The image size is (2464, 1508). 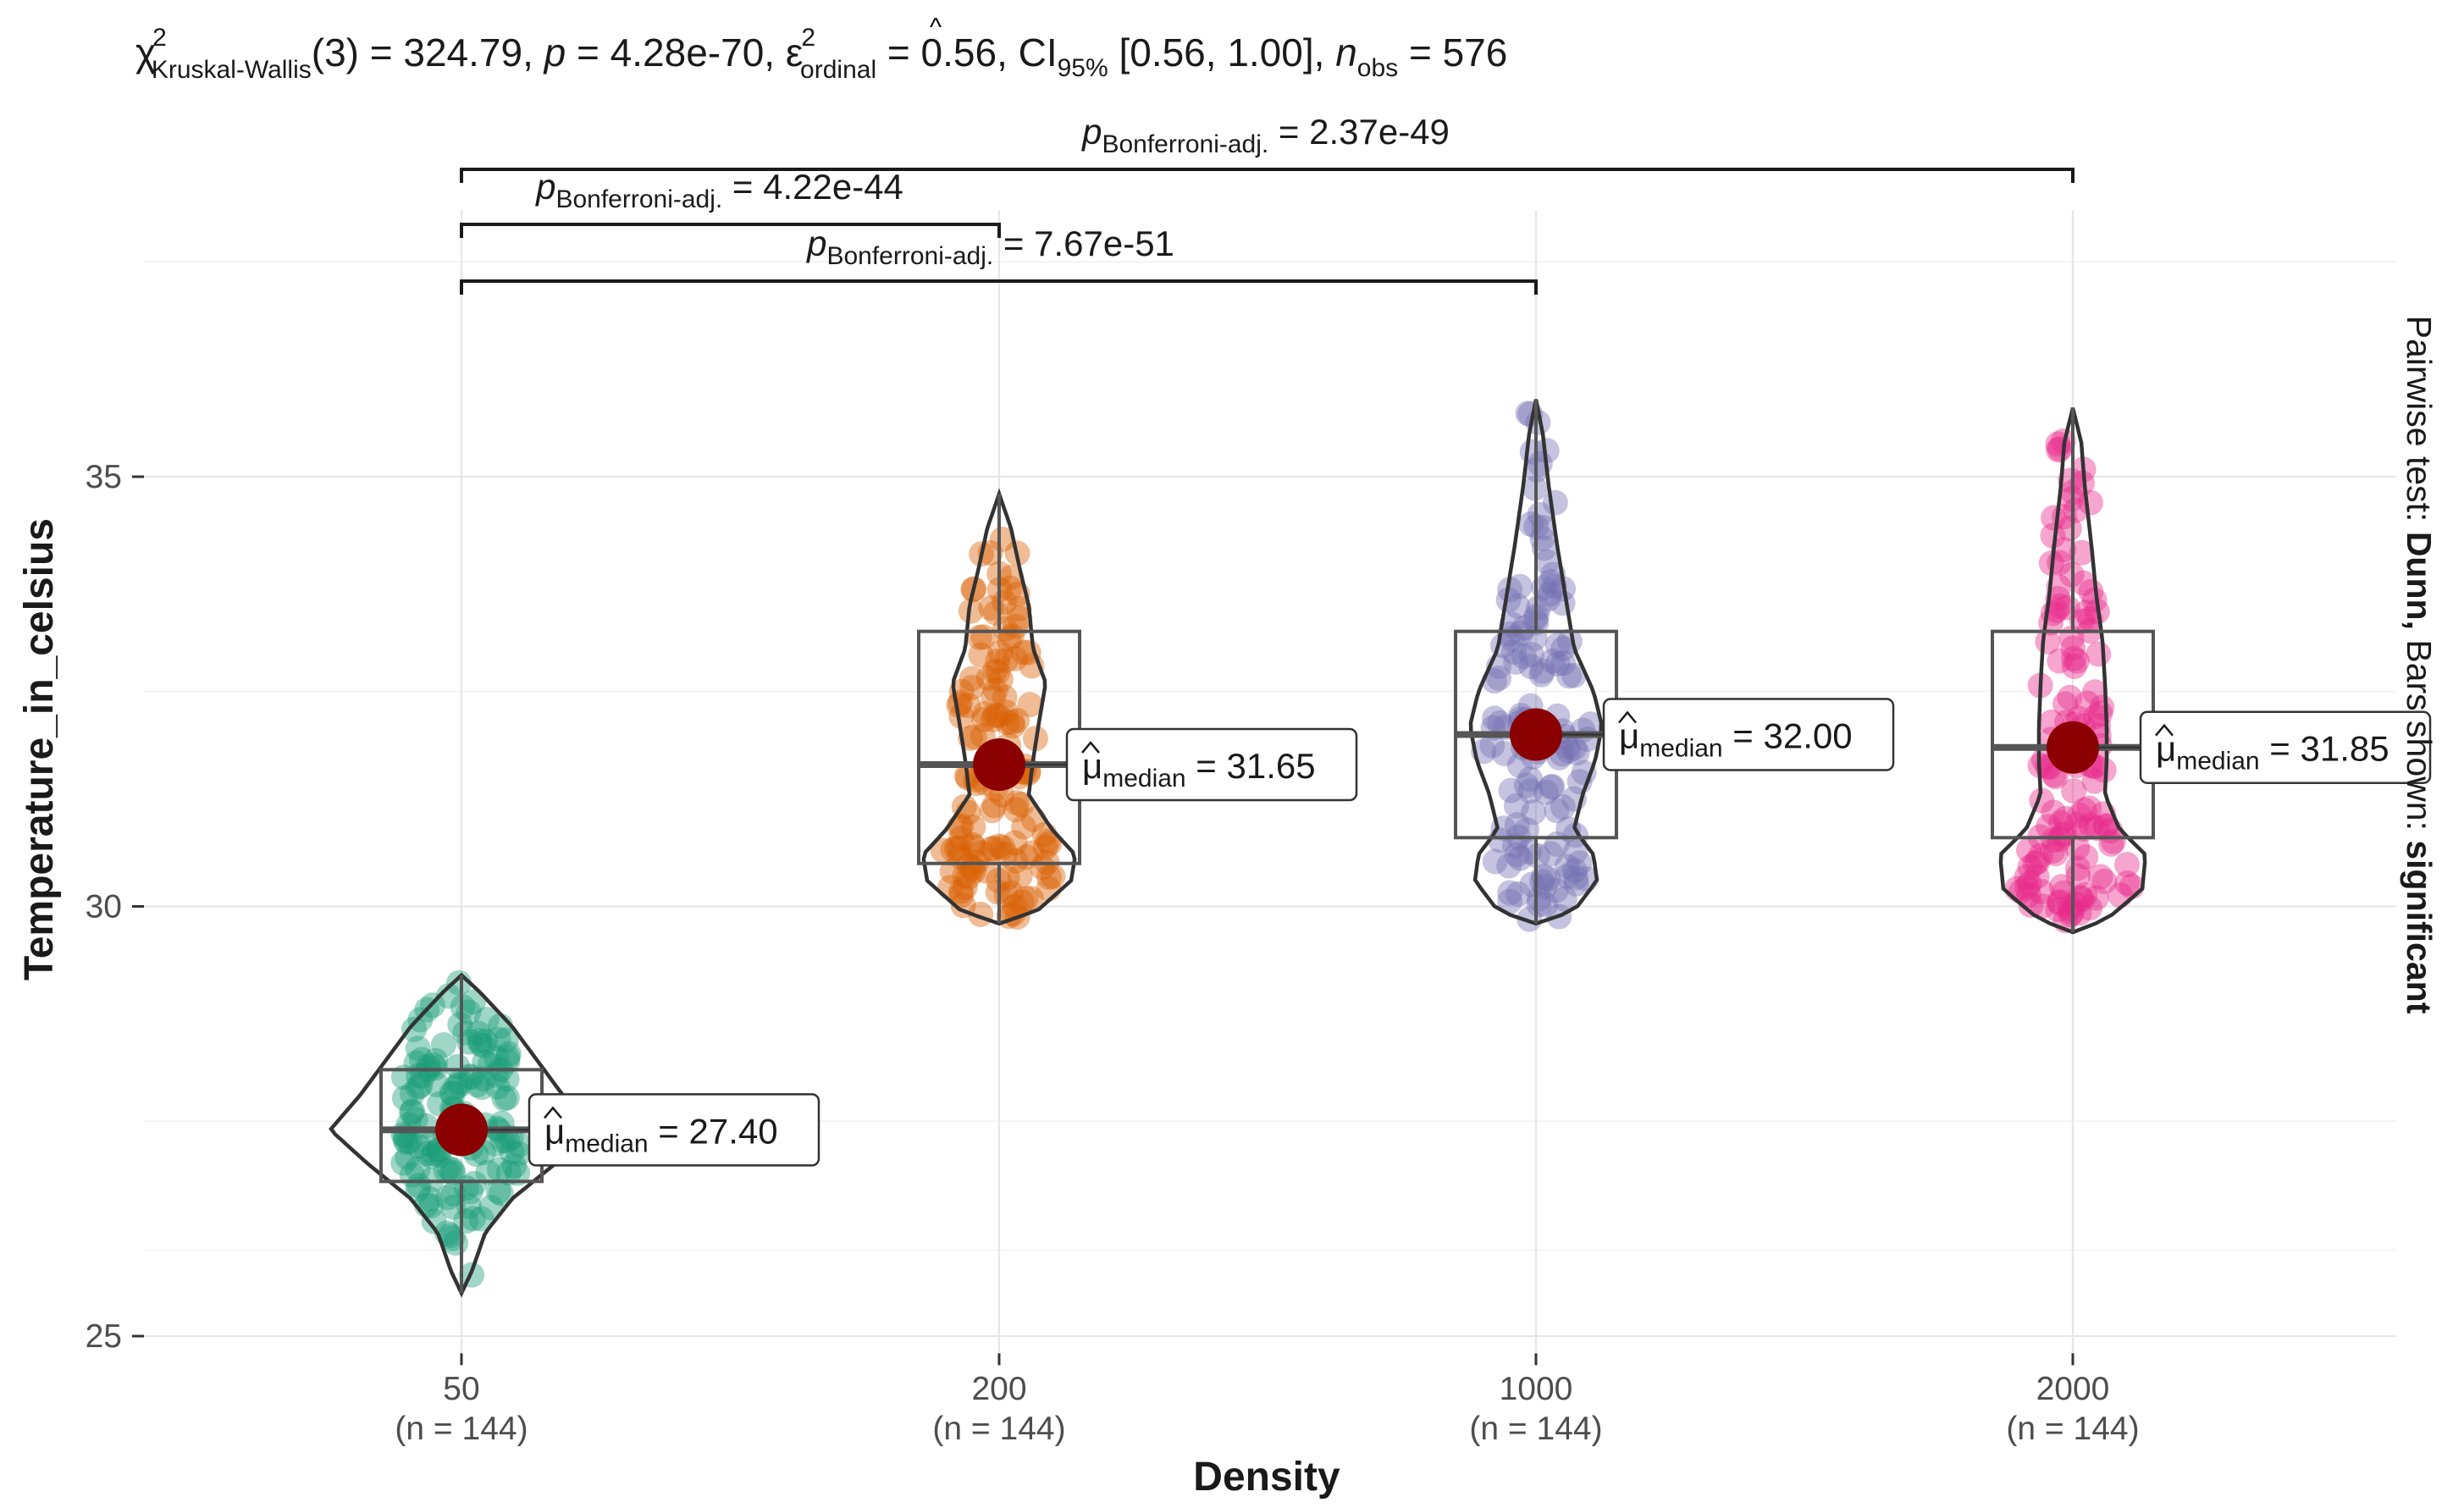 I want to click on x-tick-count: (n = 144), so click(x=998, y=1429).